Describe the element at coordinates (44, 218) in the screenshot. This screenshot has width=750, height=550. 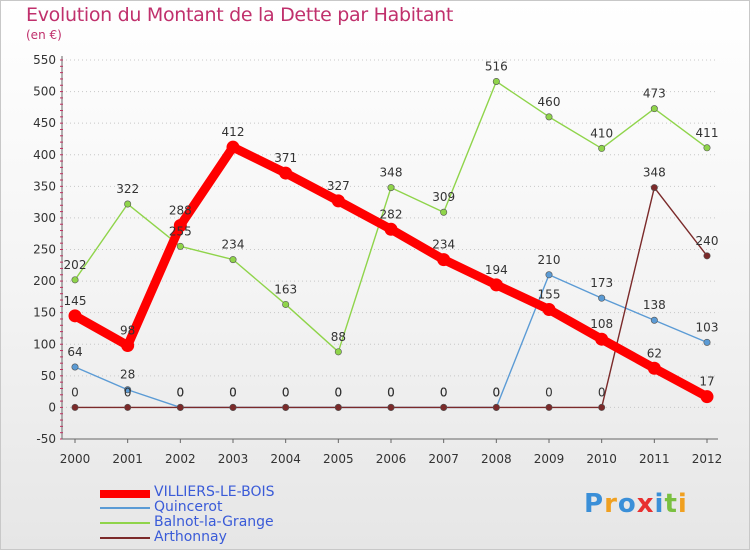
I see `y-tick-label: 300` at that location.